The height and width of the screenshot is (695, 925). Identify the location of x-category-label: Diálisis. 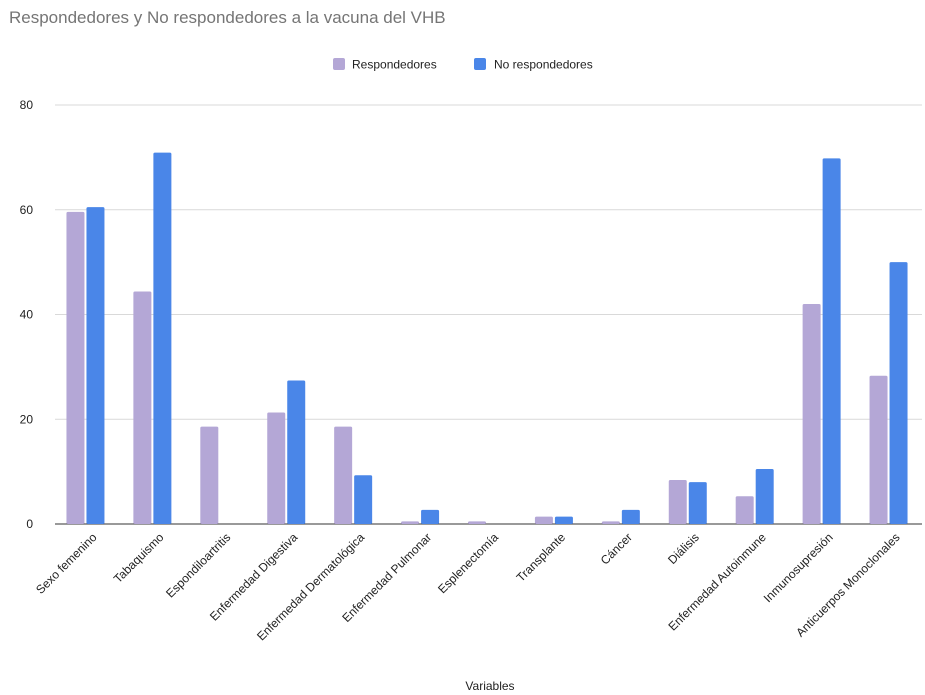
(683, 548).